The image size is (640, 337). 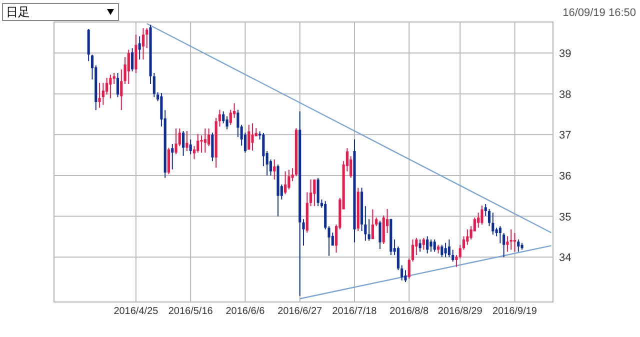 I want to click on y-tick-label: 38, so click(x=565, y=94).